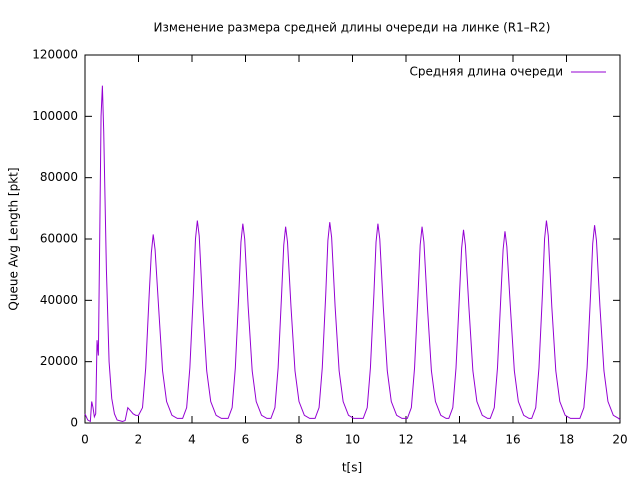 This screenshot has width=640, height=480. What do you see at coordinates (55, 116) in the screenshot?
I see `y-tick-label: 100000` at bounding box center [55, 116].